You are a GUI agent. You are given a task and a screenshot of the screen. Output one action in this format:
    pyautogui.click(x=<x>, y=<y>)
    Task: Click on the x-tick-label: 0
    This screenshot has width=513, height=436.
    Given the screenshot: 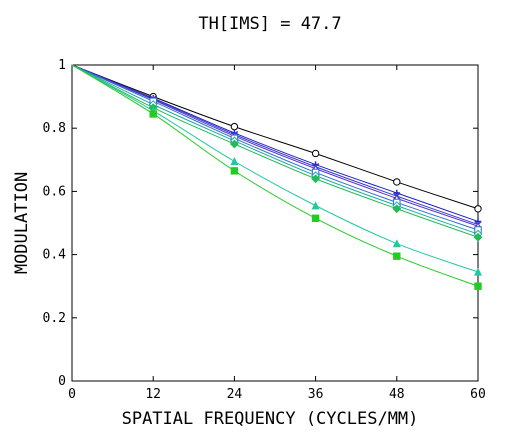 What is the action you would take?
    pyautogui.click(x=72, y=394)
    